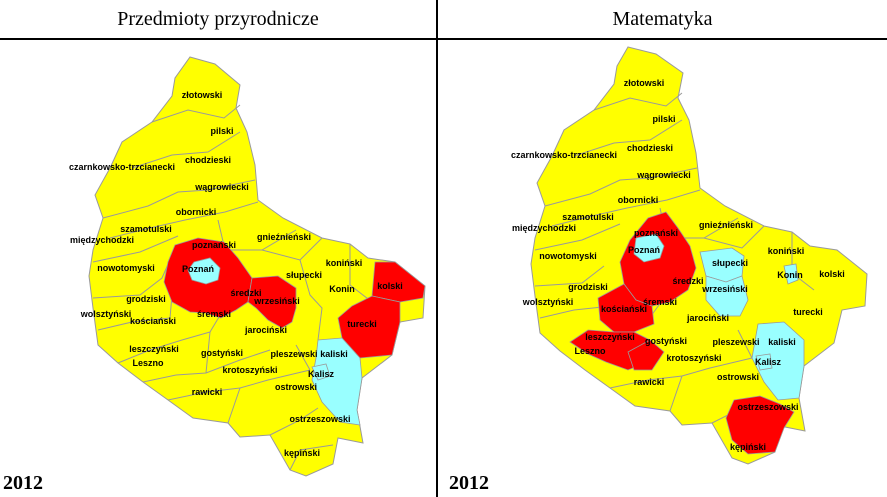 Image resolution: width=887 pixels, height=497 pixels. I want to click on label-miedzychodzki-right: międzychodzki, so click(544, 228).